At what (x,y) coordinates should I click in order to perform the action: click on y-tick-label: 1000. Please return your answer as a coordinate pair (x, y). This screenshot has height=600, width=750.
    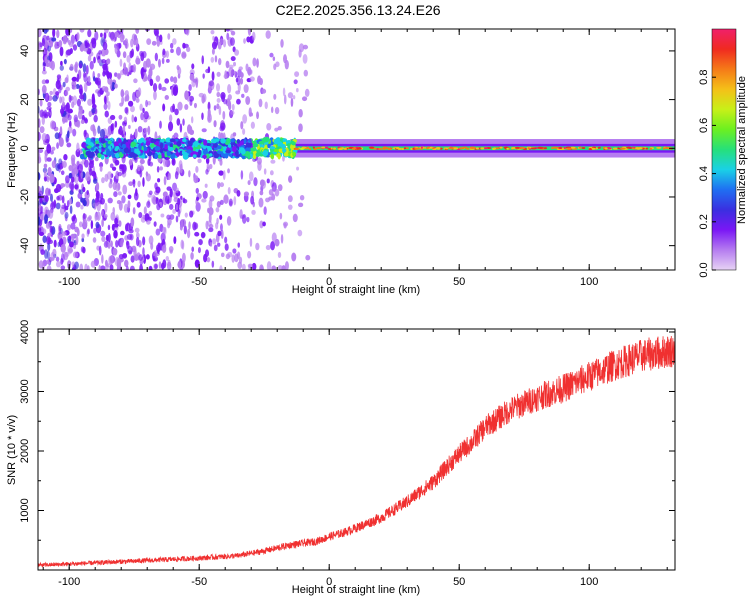
    Looking at the image, I should click on (25, 510).